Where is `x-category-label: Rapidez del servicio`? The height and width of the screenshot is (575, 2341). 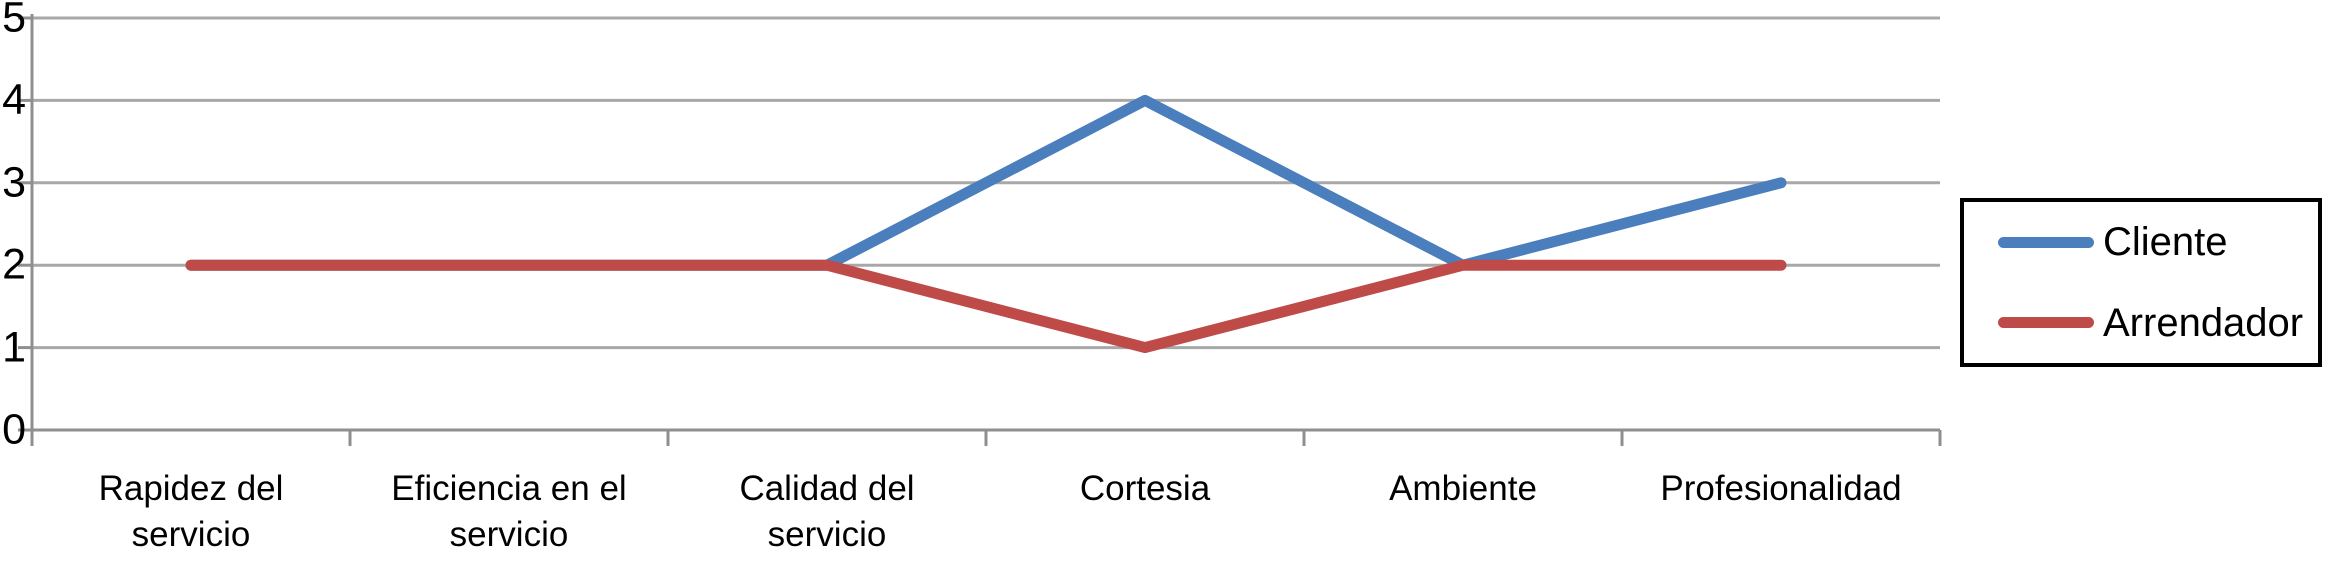
x-category-label: Rapidez del servicio is located at coordinates (191, 511).